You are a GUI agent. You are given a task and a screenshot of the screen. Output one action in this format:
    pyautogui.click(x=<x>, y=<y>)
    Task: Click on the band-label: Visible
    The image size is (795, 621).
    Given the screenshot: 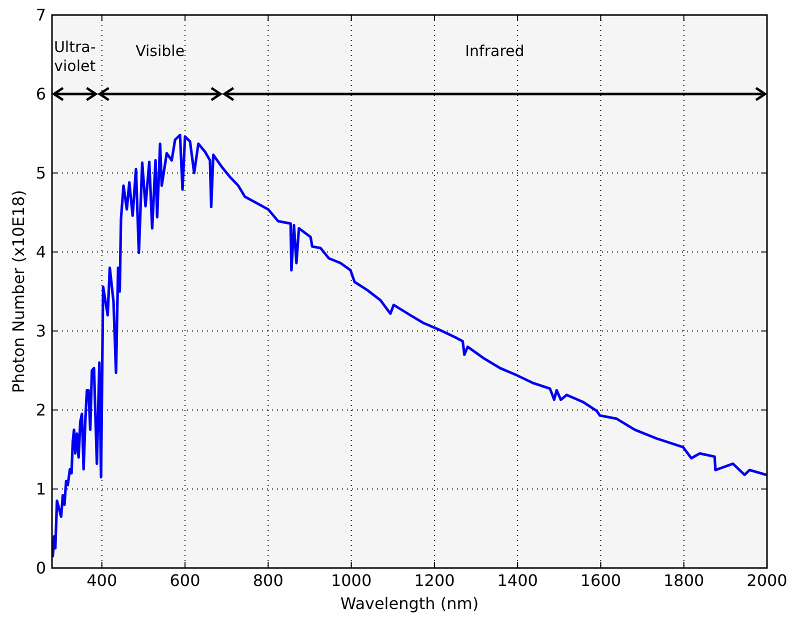 What is the action you would take?
    pyautogui.click(x=160, y=51)
    